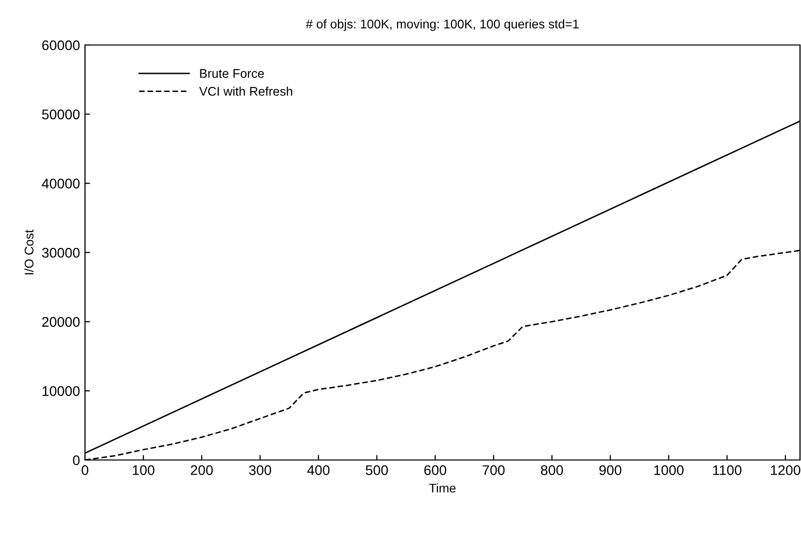 This screenshot has height=543, width=801. What do you see at coordinates (201, 470) in the screenshot?
I see `x-tick-label: 200` at bounding box center [201, 470].